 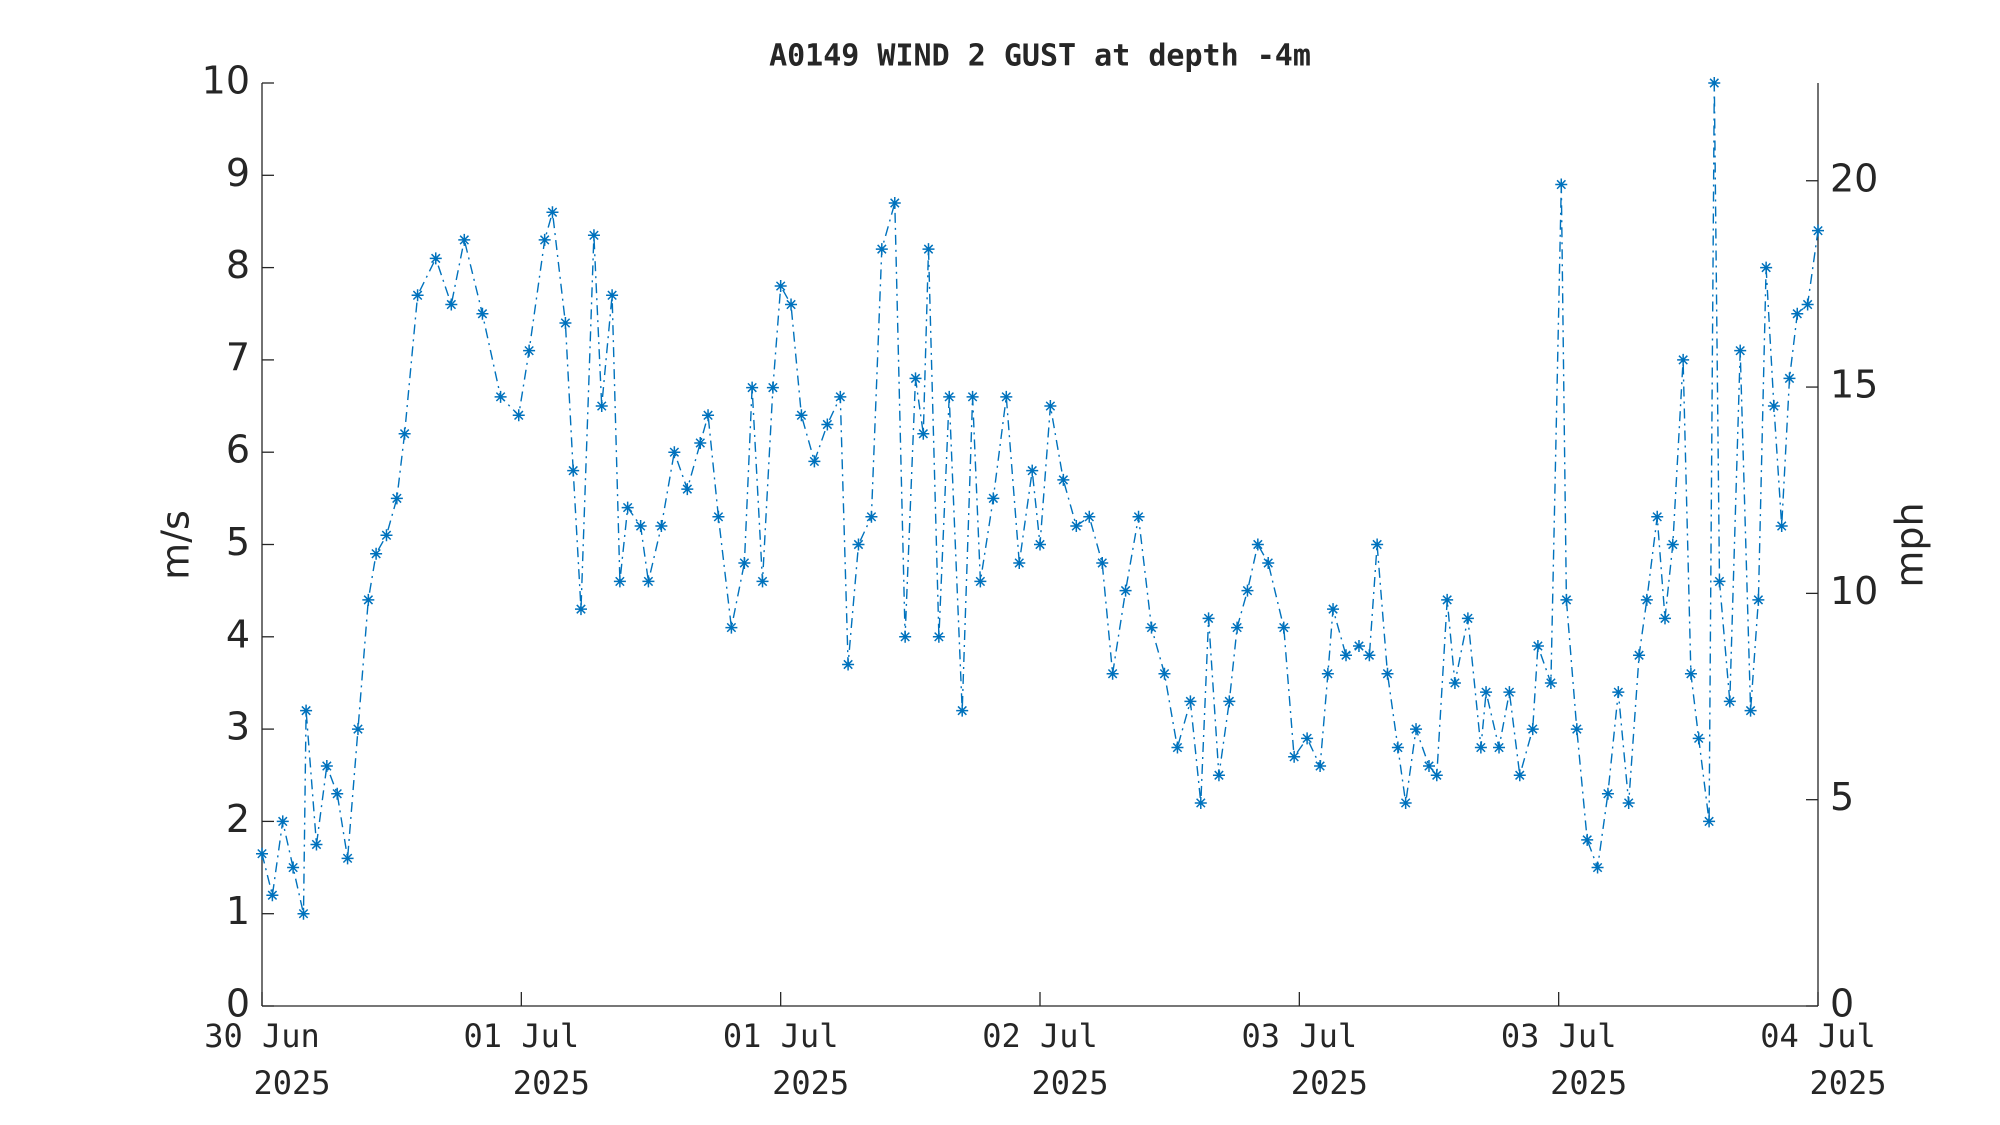 What do you see at coordinates (238, 911) in the screenshot?
I see `y-tick-label: 1` at bounding box center [238, 911].